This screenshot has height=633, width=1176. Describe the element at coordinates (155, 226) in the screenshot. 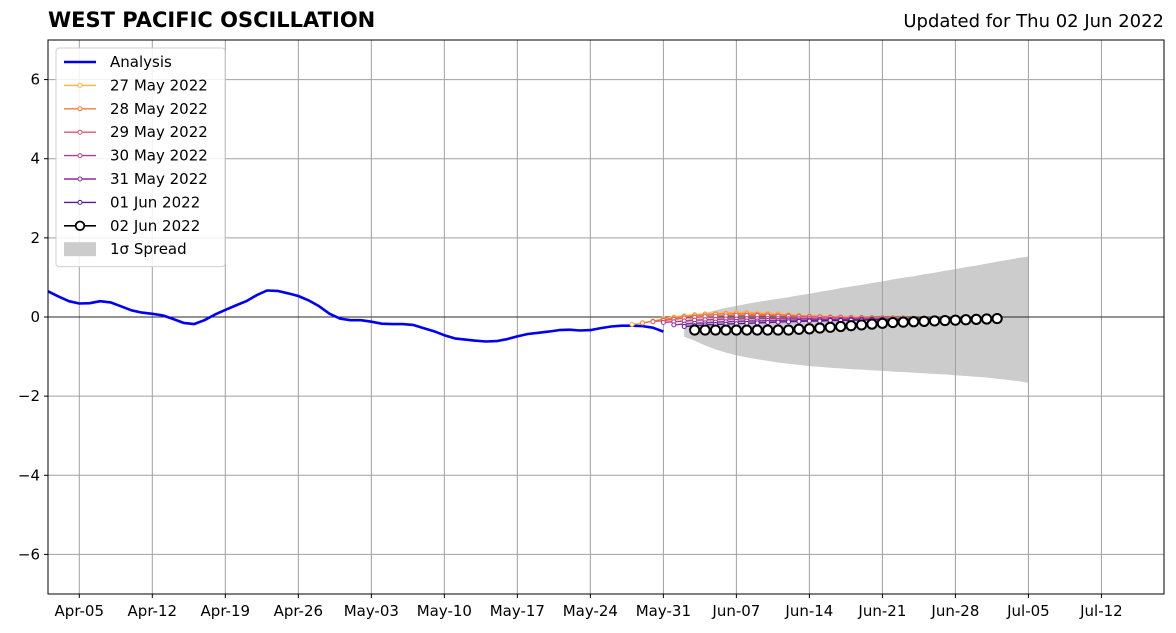

I see `legend-label: 02 Jun 2022` at that location.